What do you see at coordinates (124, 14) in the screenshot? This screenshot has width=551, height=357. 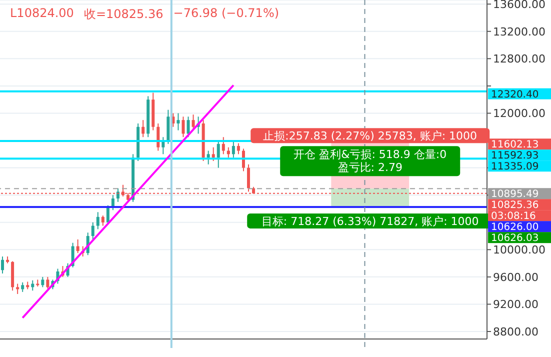 I see `annotation: 收=10825.36` at bounding box center [124, 14].